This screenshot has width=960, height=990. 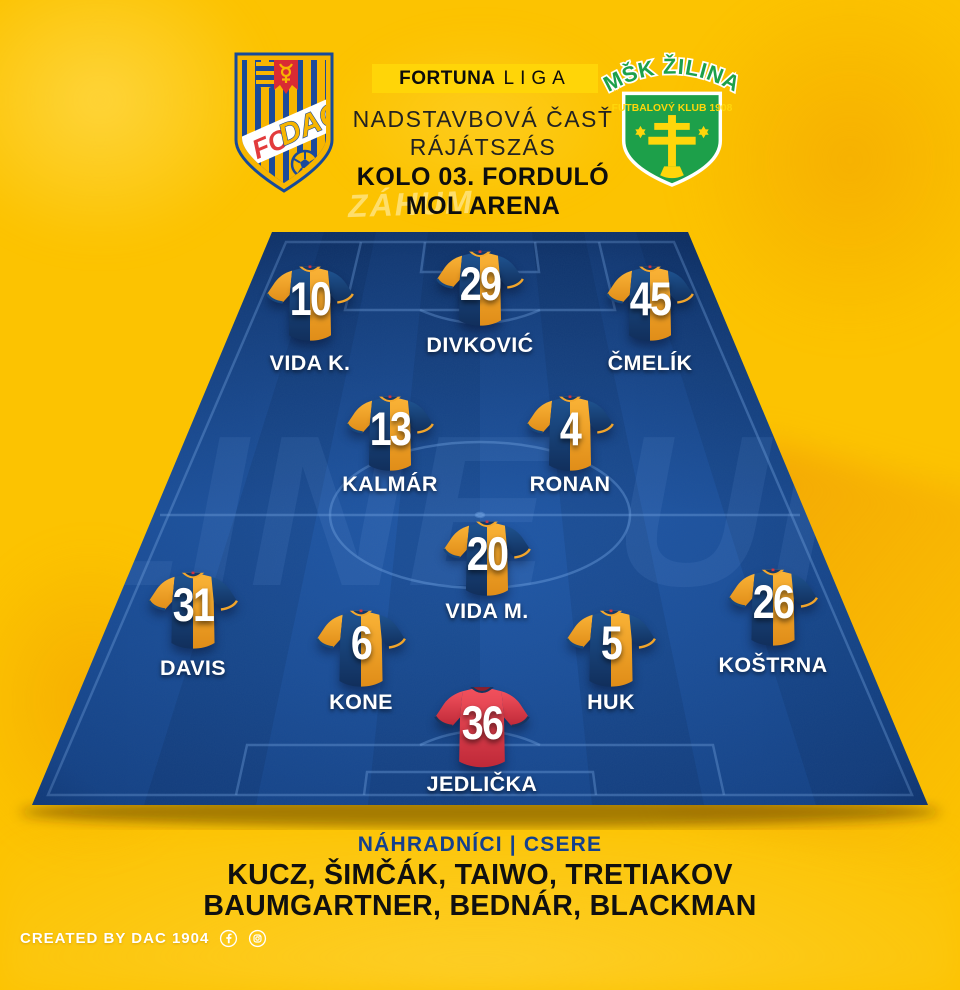 What do you see at coordinates (482, 722) in the screenshot?
I see `player-number: 36` at bounding box center [482, 722].